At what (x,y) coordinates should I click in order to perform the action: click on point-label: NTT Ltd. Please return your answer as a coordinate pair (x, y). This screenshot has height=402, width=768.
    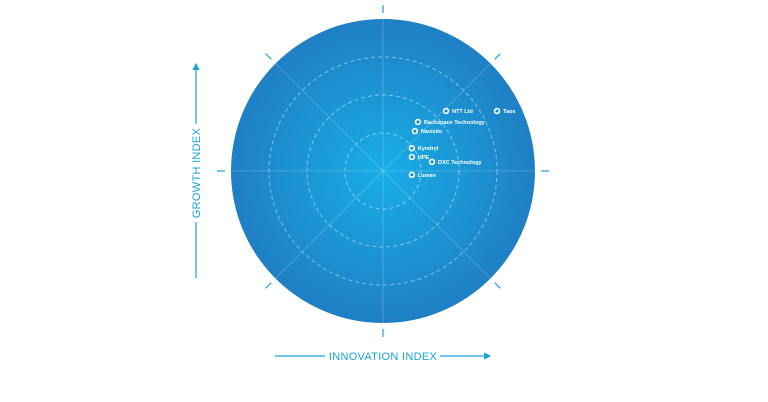
    Looking at the image, I should click on (462, 112).